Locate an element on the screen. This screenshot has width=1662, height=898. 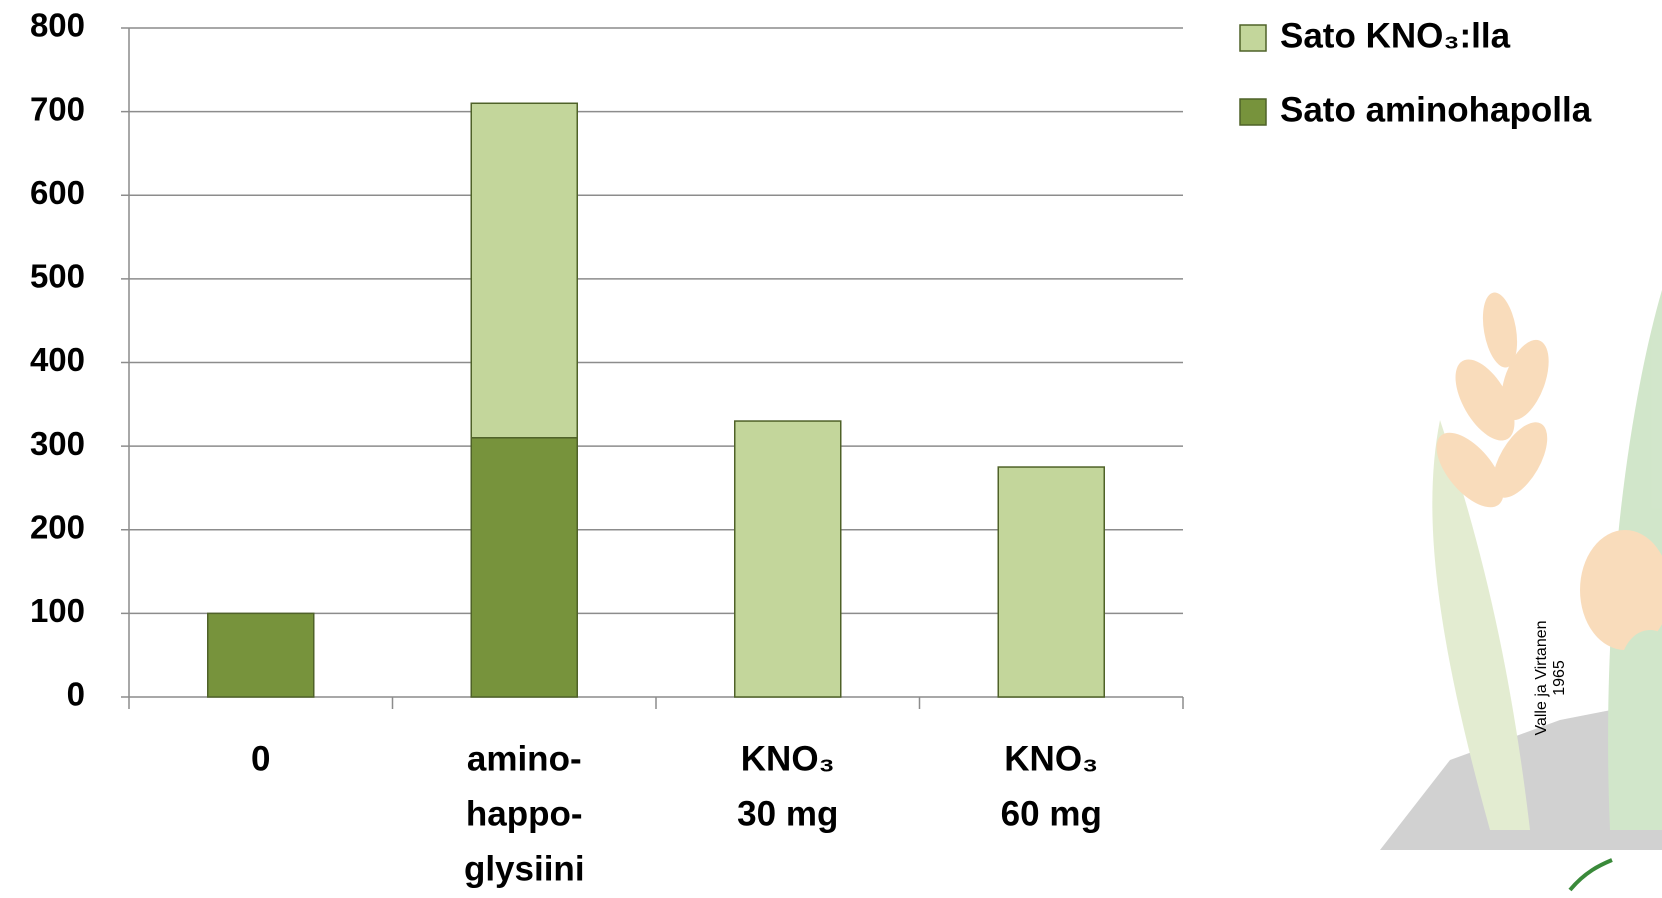
x-tick-label: 60 mg is located at coordinates (1051, 813).